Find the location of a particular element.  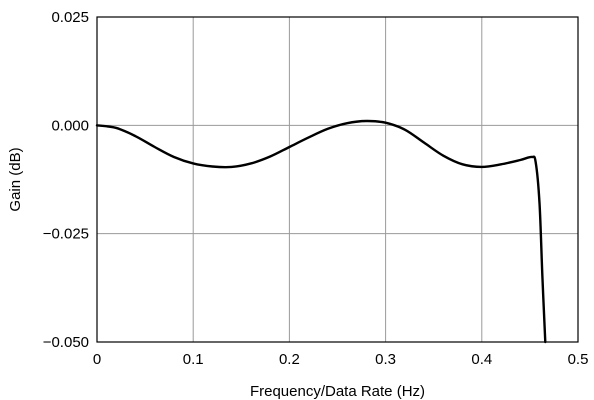

y-tick-label: −0.050 is located at coordinates (66, 342).